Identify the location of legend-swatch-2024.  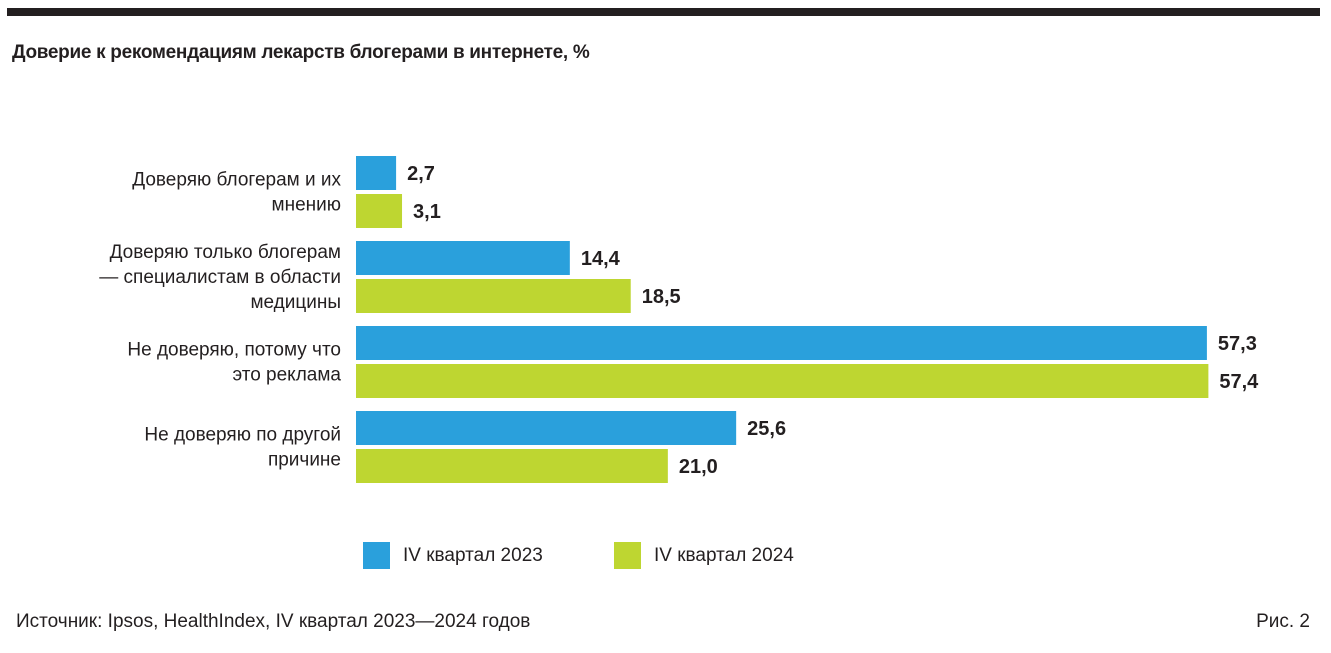
(627, 555).